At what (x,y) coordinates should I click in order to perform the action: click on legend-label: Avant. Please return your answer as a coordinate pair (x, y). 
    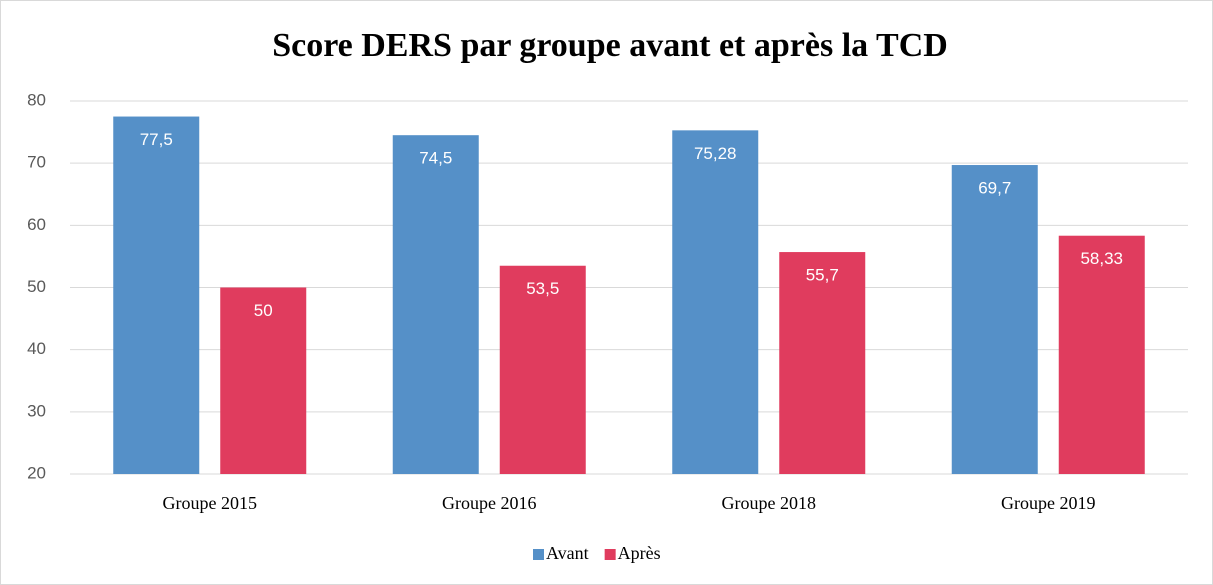
    Looking at the image, I should click on (567, 553).